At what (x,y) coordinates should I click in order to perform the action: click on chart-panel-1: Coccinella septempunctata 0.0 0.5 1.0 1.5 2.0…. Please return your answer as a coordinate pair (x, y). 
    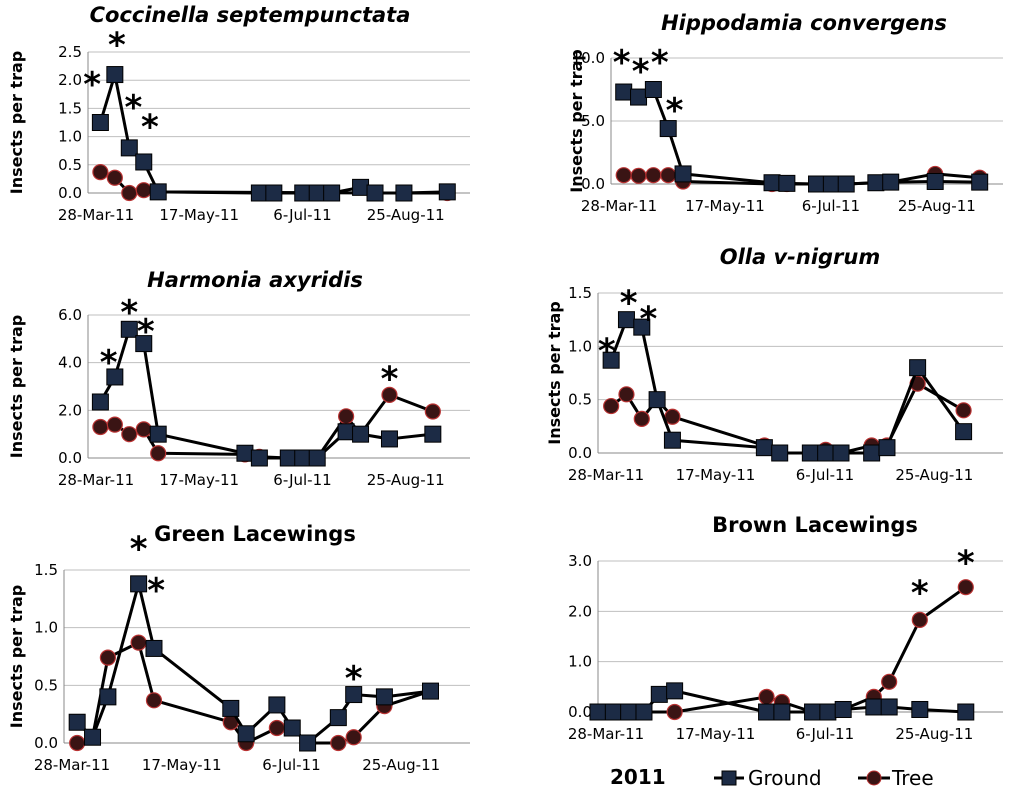
    Looking at the image, I should click on (238, 113).